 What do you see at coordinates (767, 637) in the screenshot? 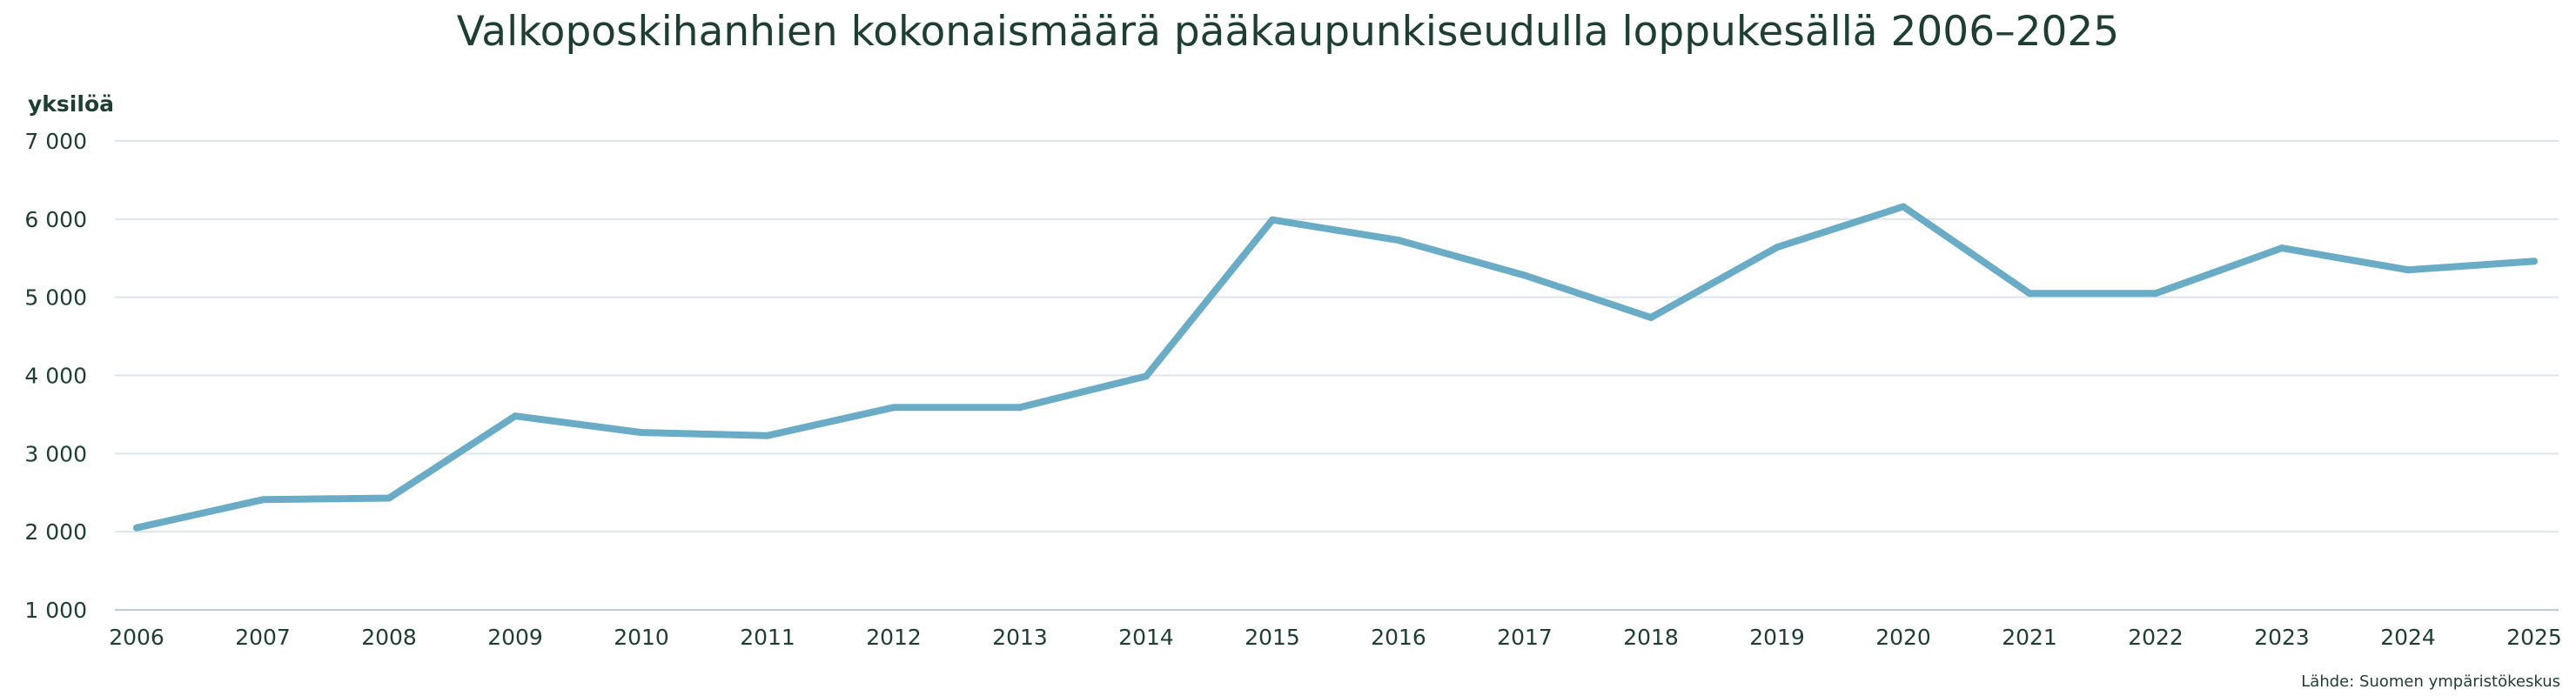
I see `x-tick-label-2011: 2011` at bounding box center [767, 637].